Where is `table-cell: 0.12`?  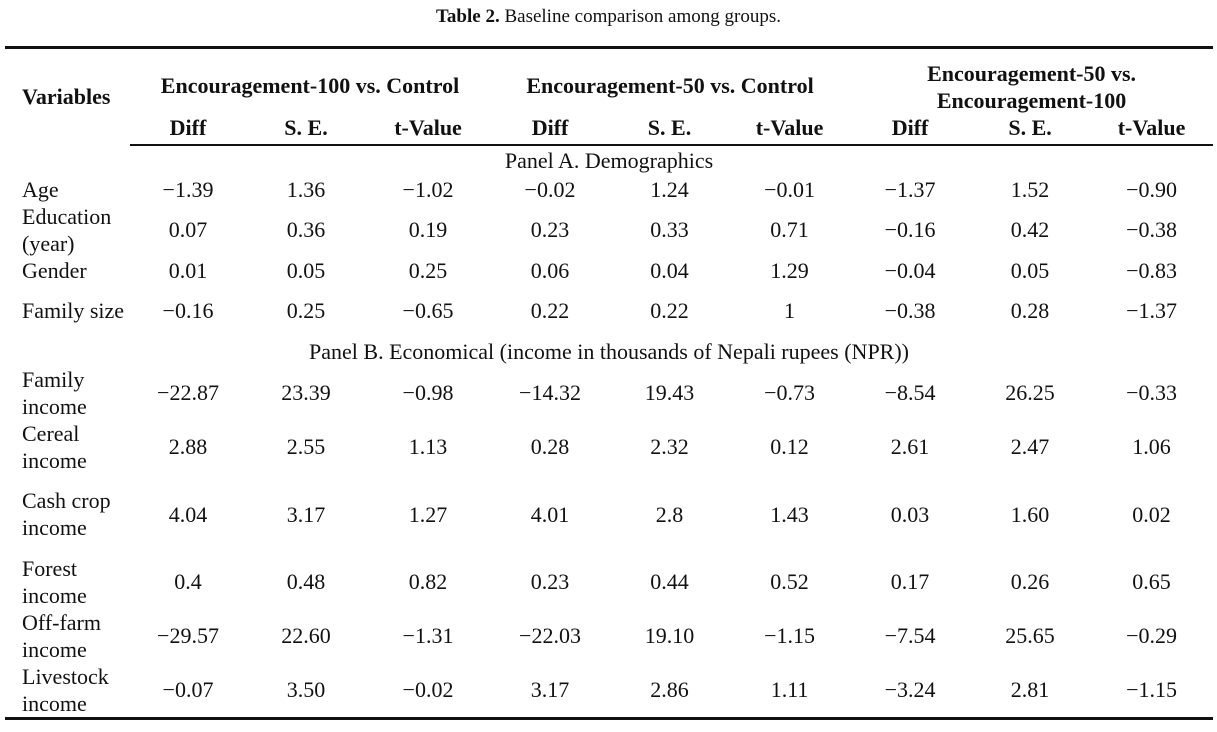
table-cell: 0.12 is located at coordinates (789, 446).